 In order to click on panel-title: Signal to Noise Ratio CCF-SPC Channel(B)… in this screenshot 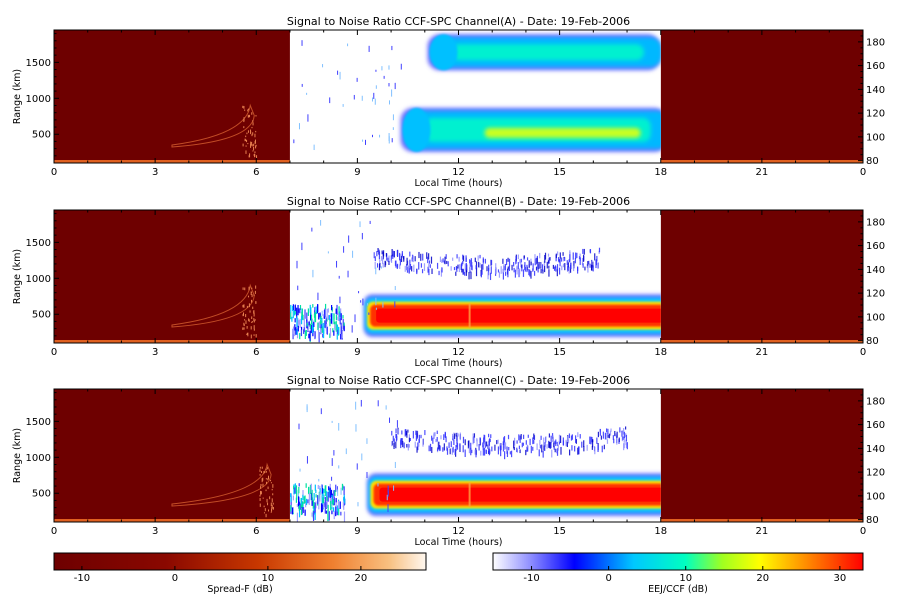, I will do `click(458, 201)`.